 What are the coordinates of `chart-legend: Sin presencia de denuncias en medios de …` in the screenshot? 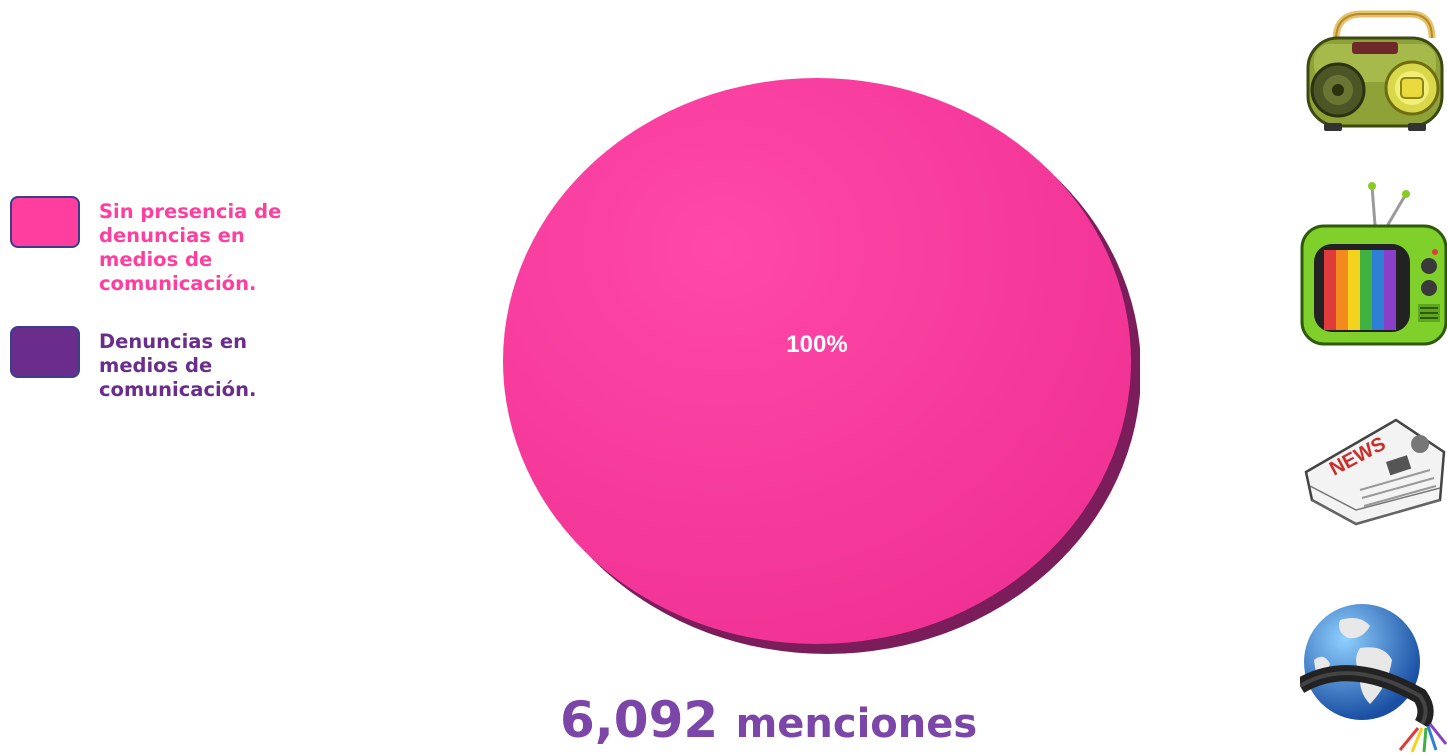 It's located at (175, 311).